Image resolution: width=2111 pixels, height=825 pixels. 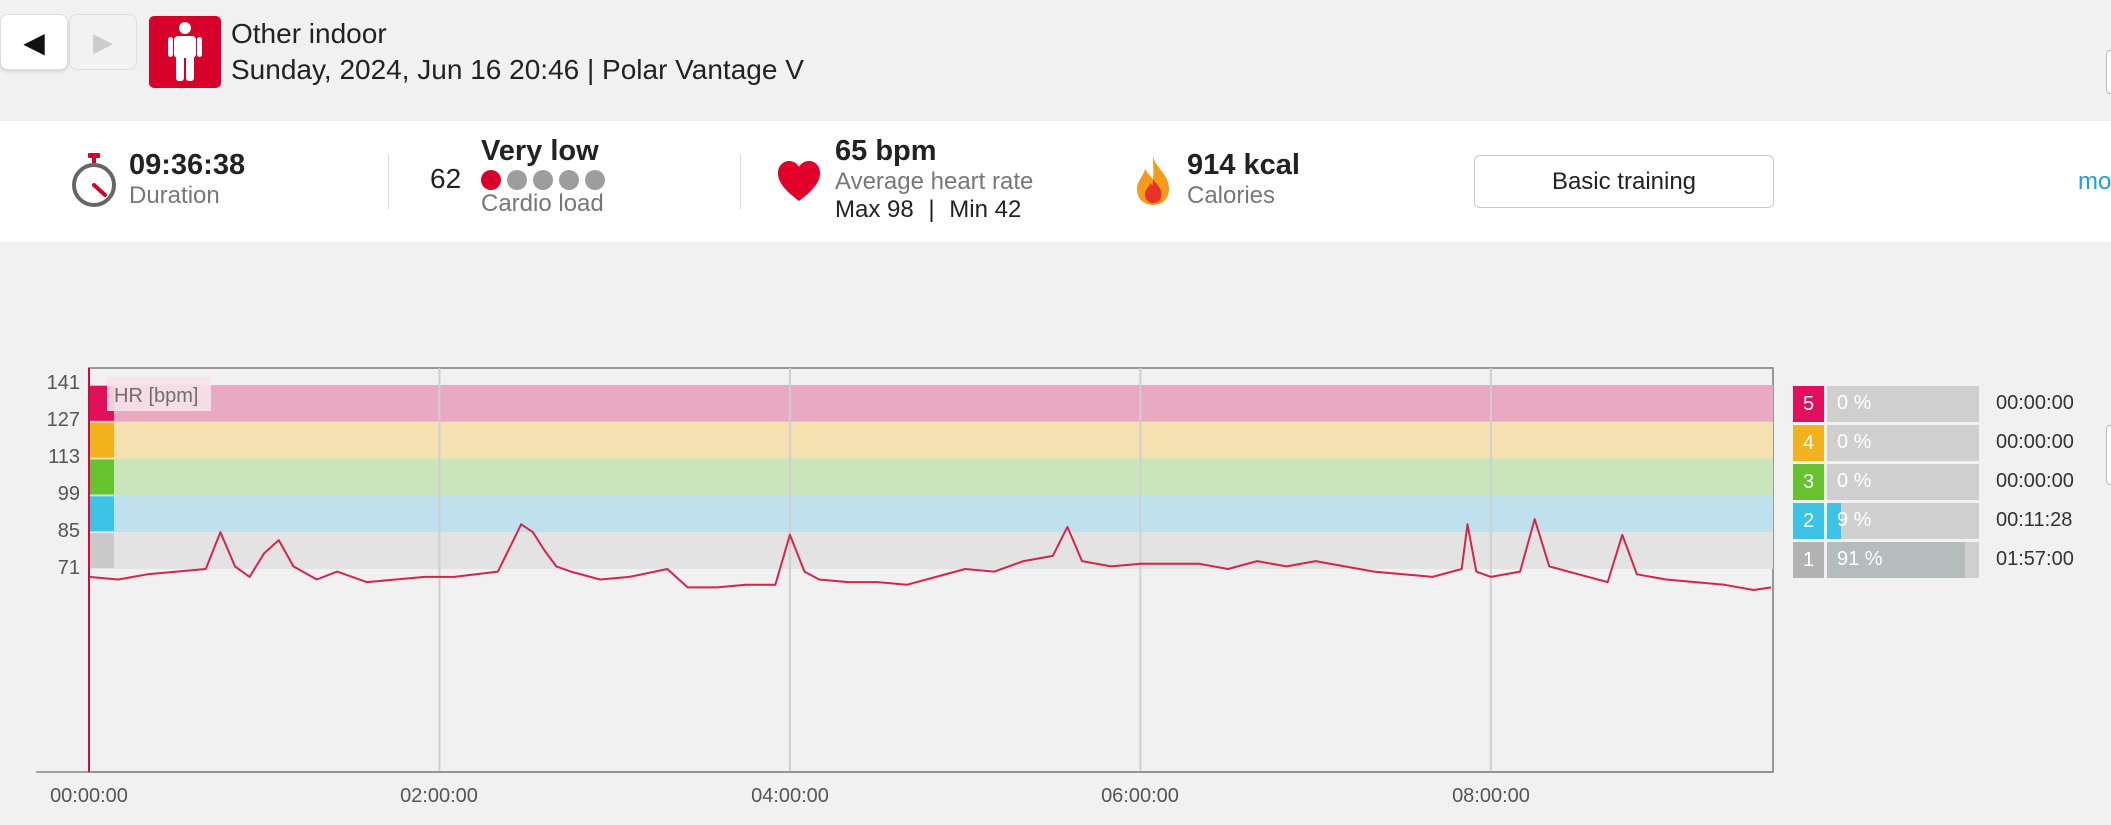 What do you see at coordinates (790, 796) in the screenshot?
I see `x-tick-label: 04:00:00` at bounding box center [790, 796].